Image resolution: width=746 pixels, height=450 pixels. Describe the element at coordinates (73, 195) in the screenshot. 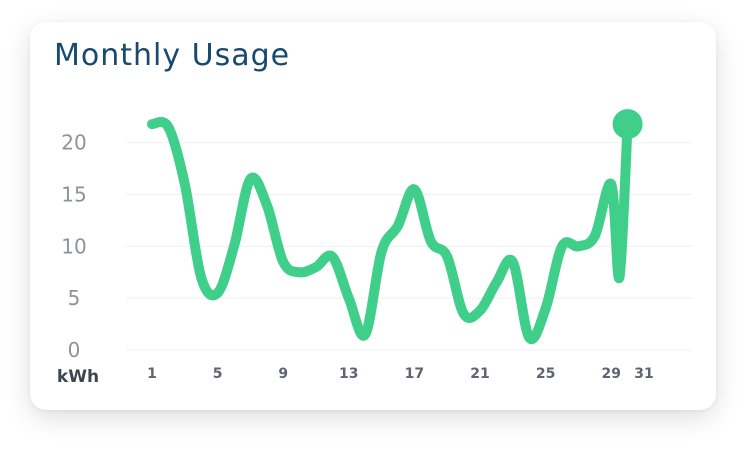

I see `y-tick-label: 15` at that location.